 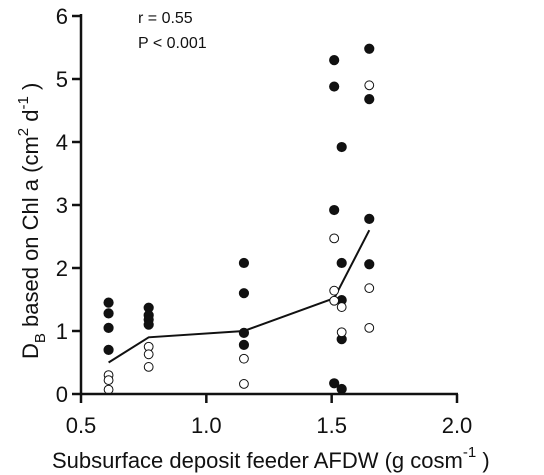 What do you see at coordinates (62, 79) in the screenshot?
I see `y-tick-label: 5` at bounding box center [62, 79].